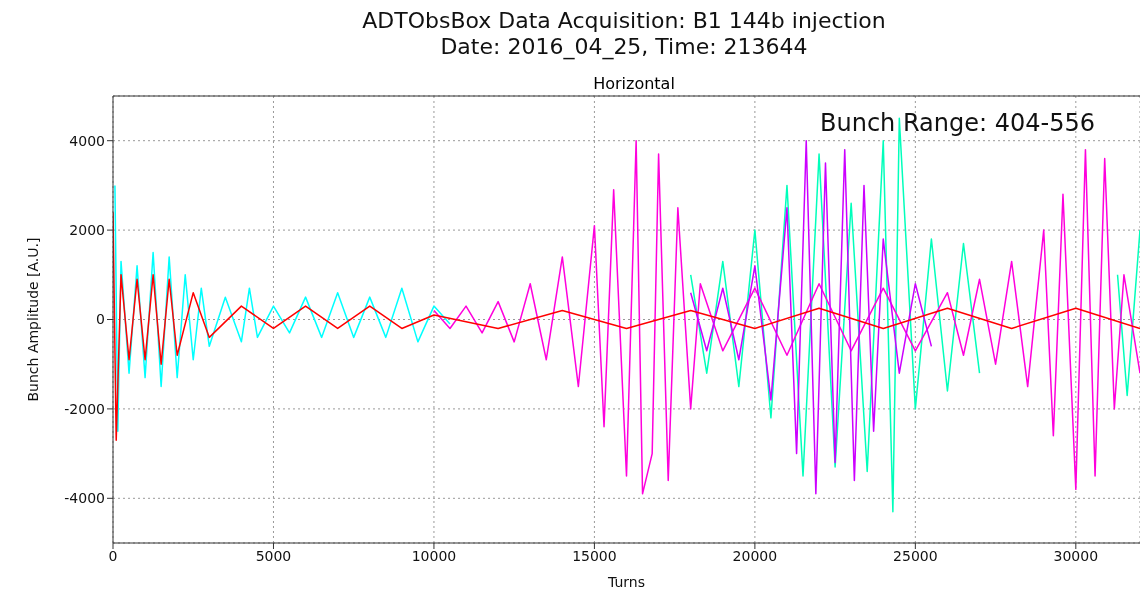  What do you see at coordinates (1076, 555) in the screenshot?
I see `x-tick-label: 30000` at bounding box center [1076, 555].